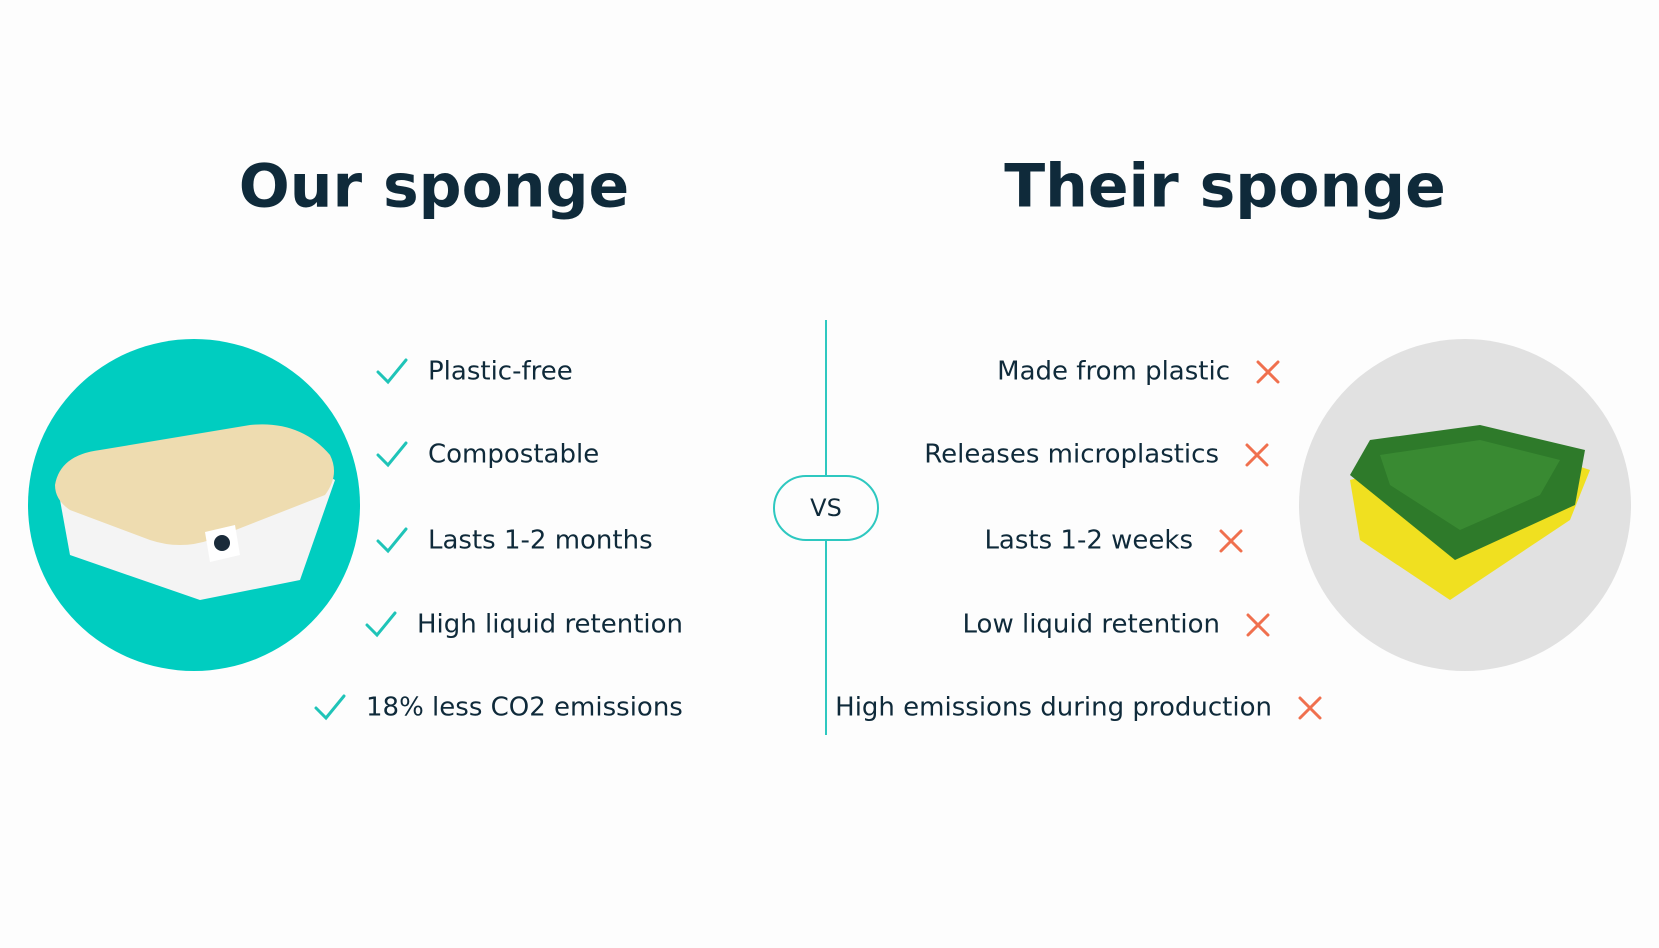  Describe the element at coordinates (1470, 512) in the screenshot. I see `synthetic-sponge` at that location.